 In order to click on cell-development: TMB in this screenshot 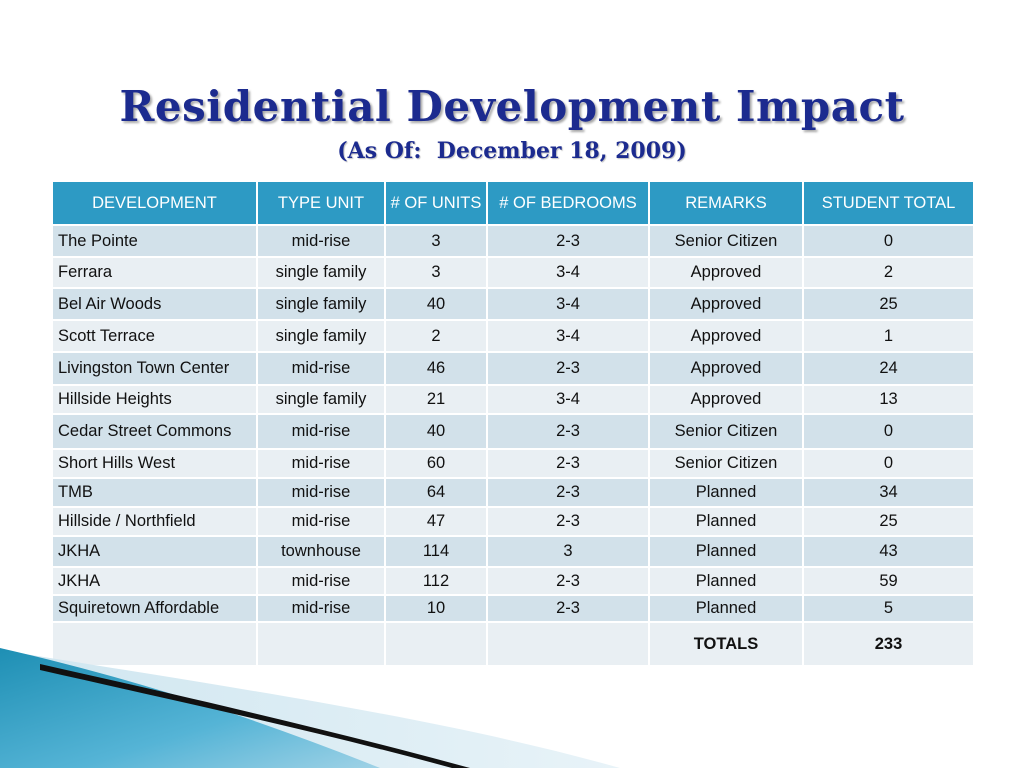, I will do `click(154, 492)`.